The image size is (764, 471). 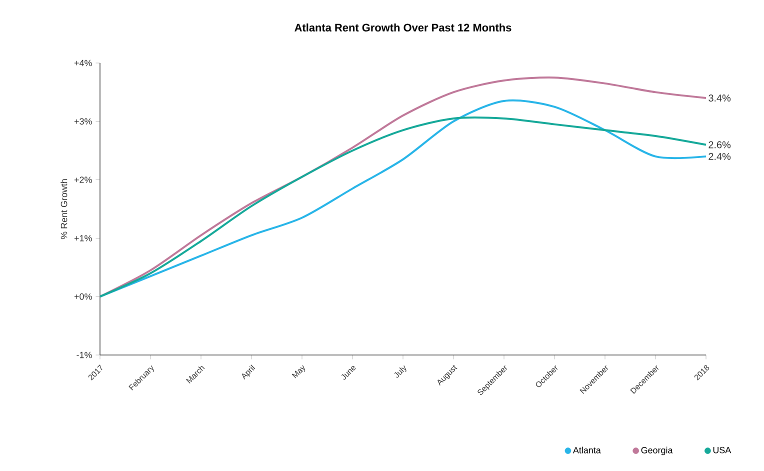 What do you see at coordinates (657, 451) in the screenshot?
I see `legend-label: Georgia` at bounding box center [657, 451].